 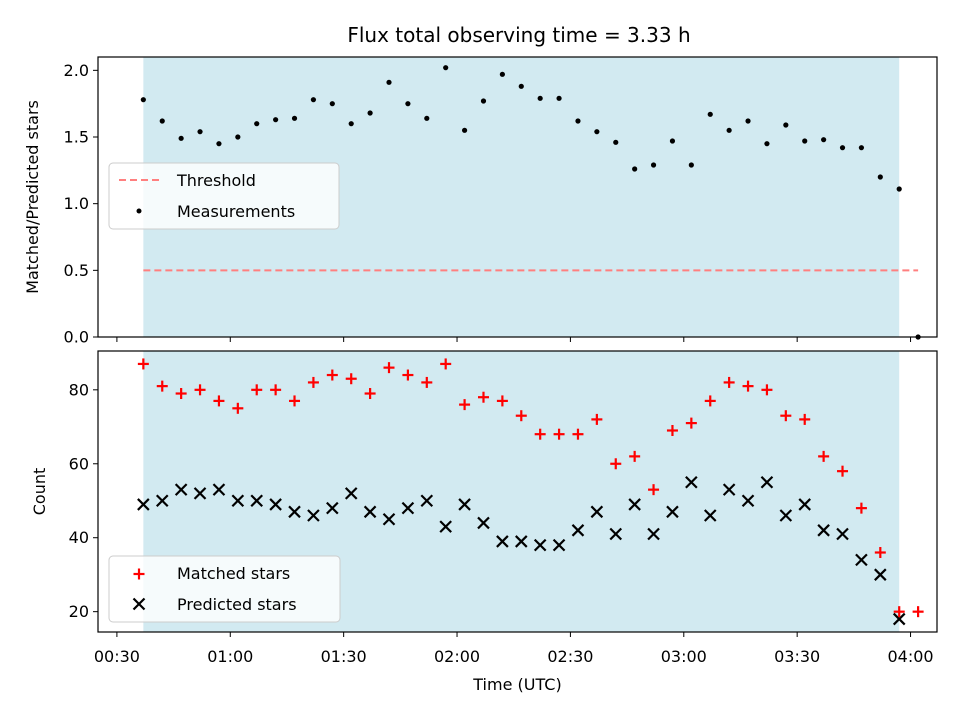 What do you see at coordinates (76, 137) in the screenshot?
I see `y-tick-label: 1.5` at bounding box center [76, 137].